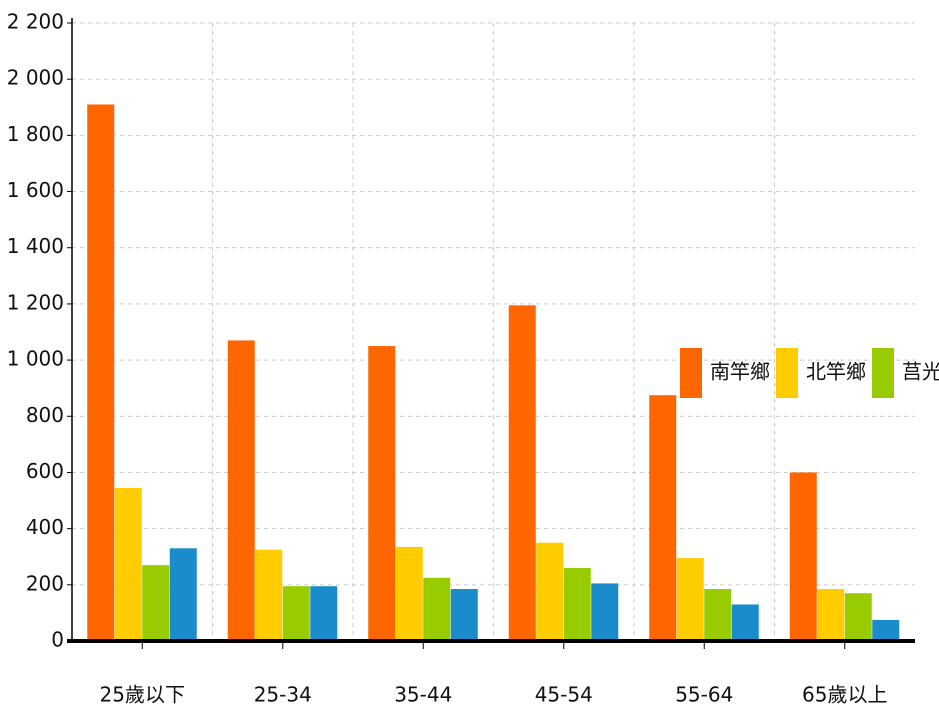  I want to click on y-tick-label: 800, so click(45, 415).